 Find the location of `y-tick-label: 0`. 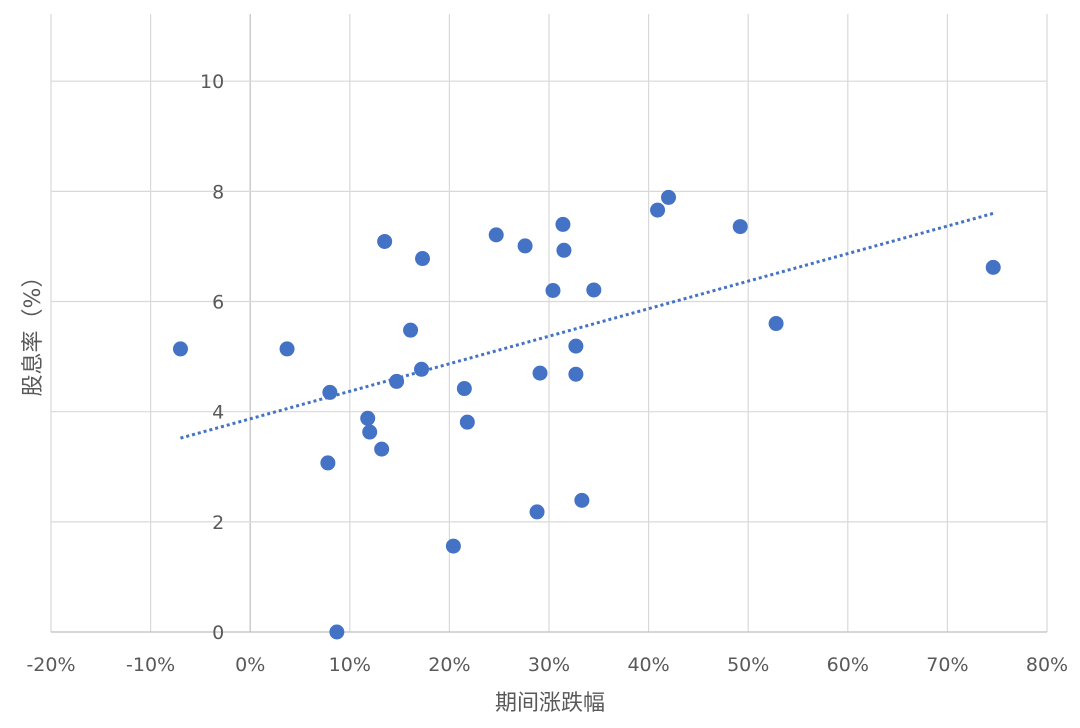

y-tick-label: 0 is located at coordinates (218, 633).